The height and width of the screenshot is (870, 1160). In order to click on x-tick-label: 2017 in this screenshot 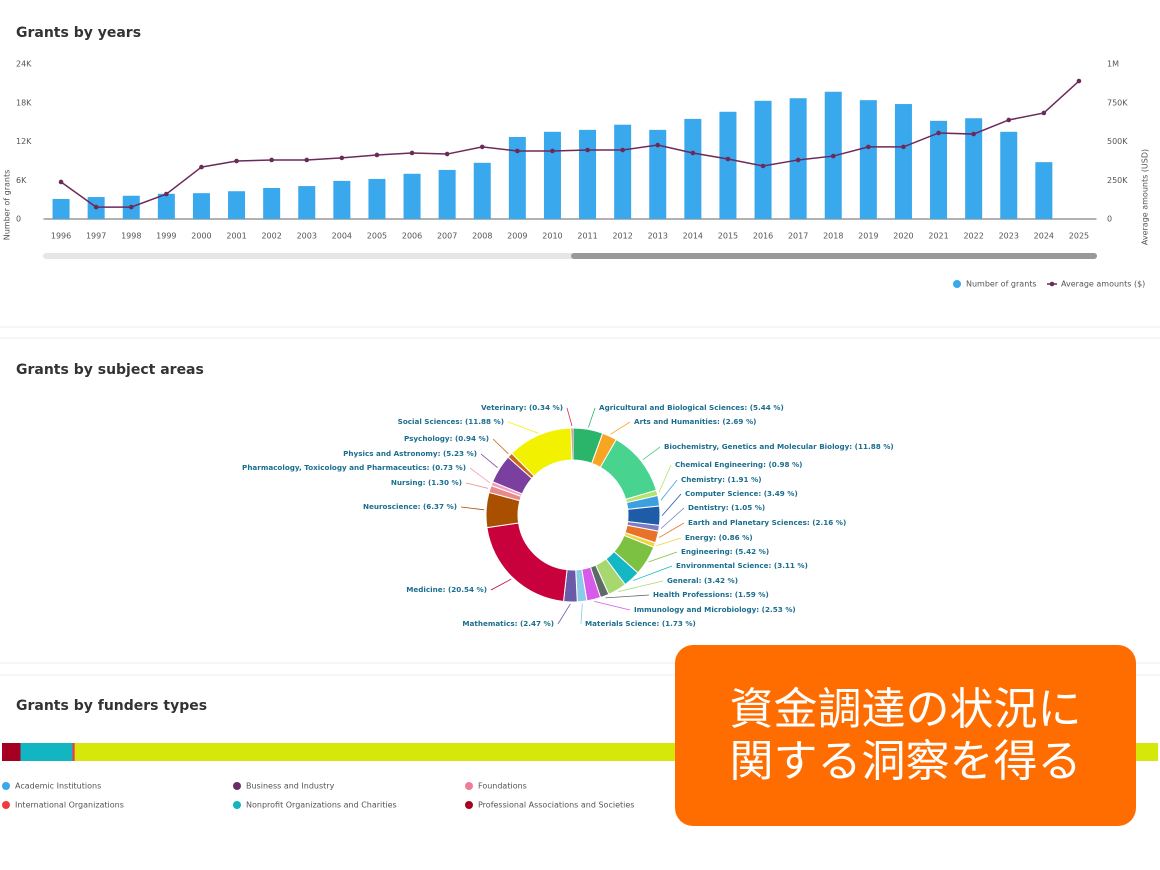, I will do `click(798, 236)`.